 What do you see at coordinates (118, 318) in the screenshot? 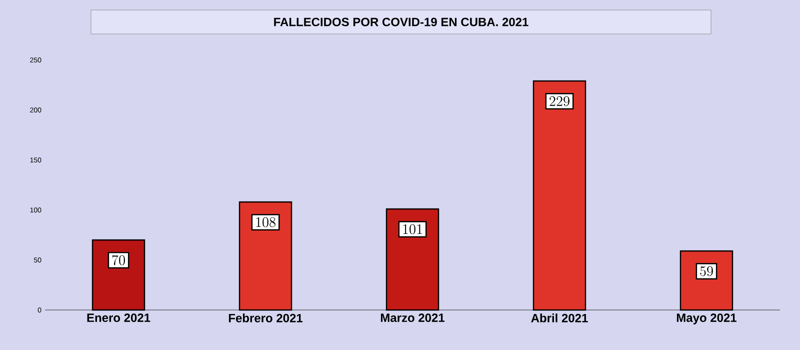
I see `x-tick-label: Enero 2021` at bounding box center [118, 318].